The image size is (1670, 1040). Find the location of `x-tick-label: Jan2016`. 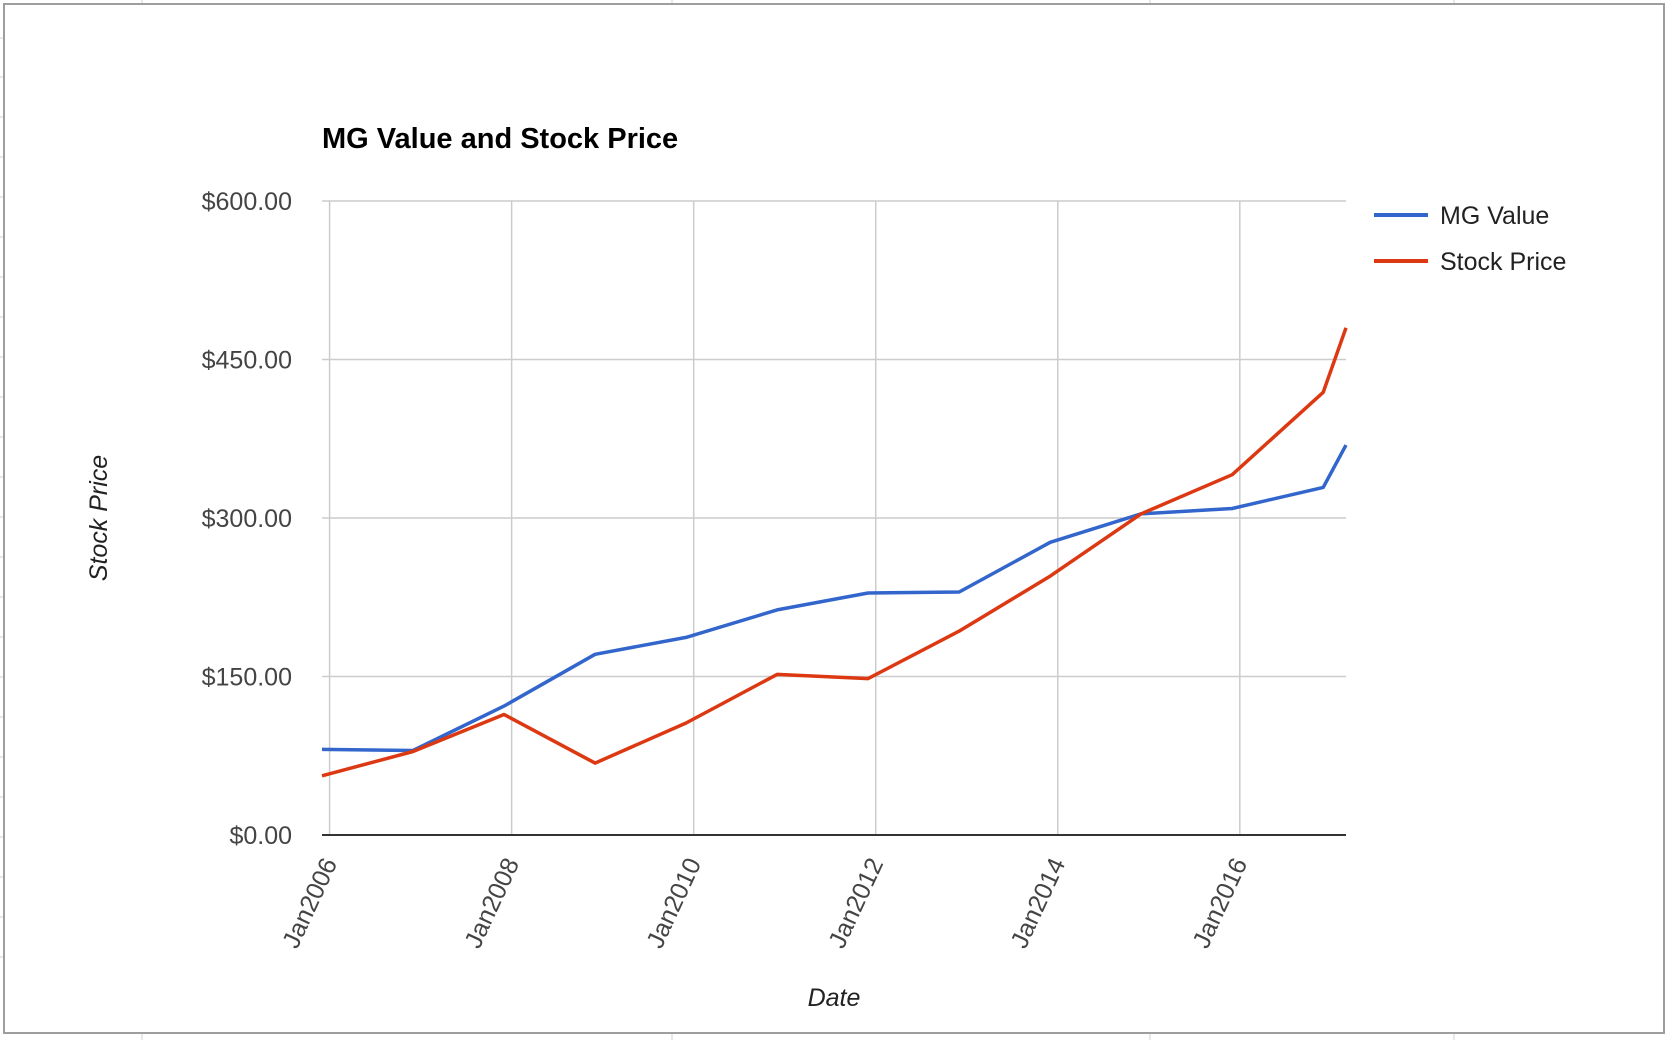

x-tick-label: Jan2016 is located at coordinates (1220, 903).